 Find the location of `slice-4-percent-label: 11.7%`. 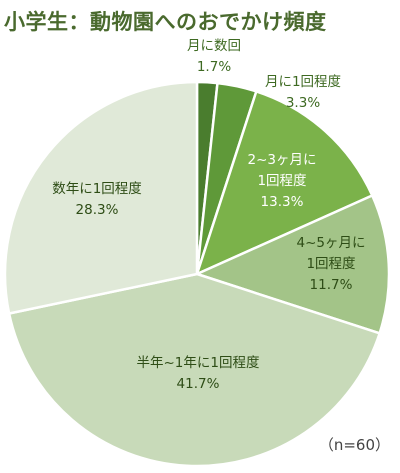

slice-4-percent-label: 11.7% is located at coordinates (331, 285).